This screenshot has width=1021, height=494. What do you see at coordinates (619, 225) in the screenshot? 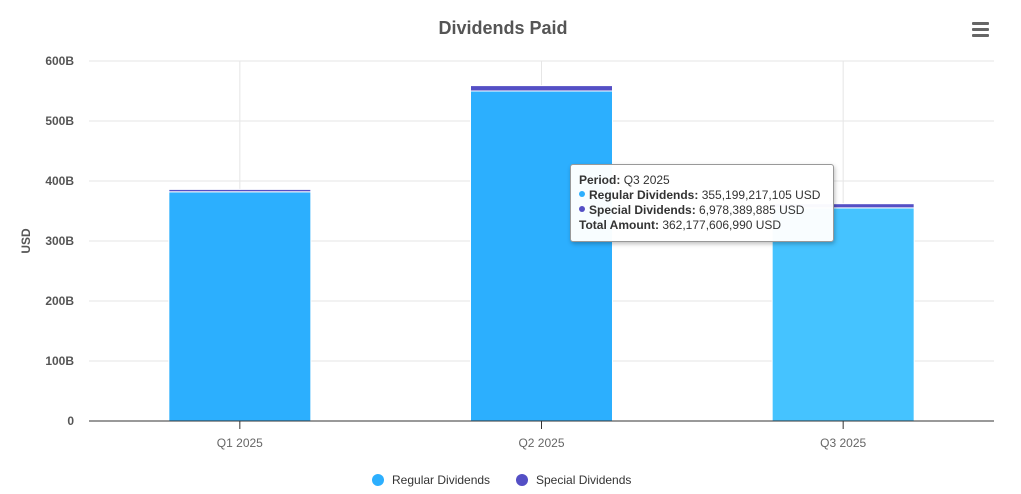
I see `tooltip-total-label: Total Amount:` at bounding box center [619, 225].